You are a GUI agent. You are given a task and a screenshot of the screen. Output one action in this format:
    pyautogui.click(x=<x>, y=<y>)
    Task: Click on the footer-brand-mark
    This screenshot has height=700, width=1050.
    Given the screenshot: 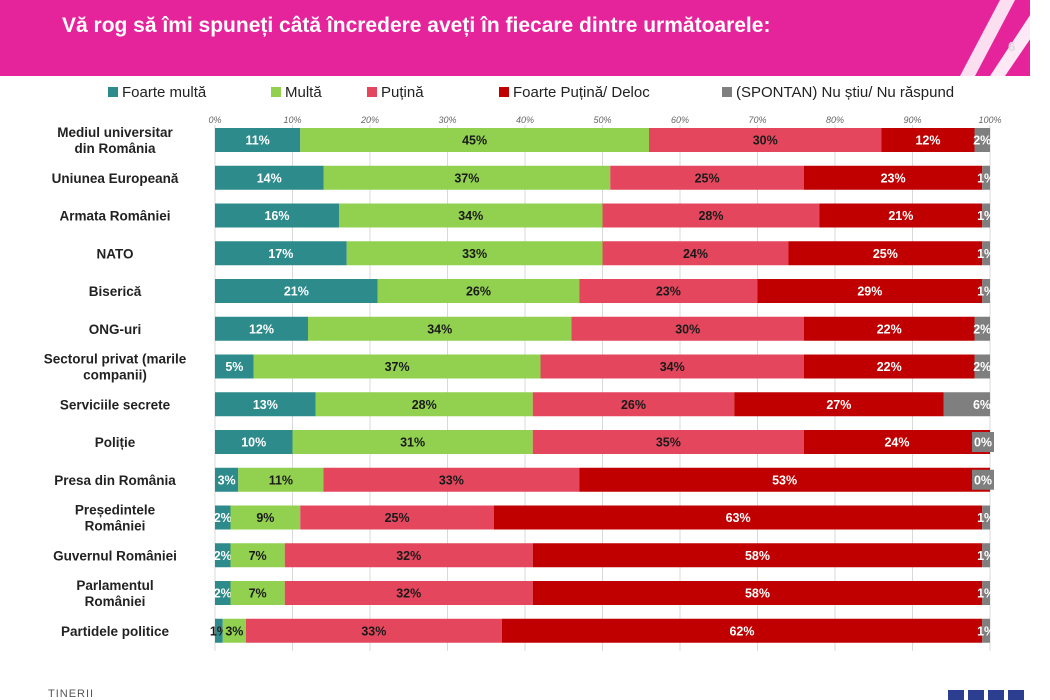 What is the action you would take?
    pyautogui.click(x=988, y=695)
    